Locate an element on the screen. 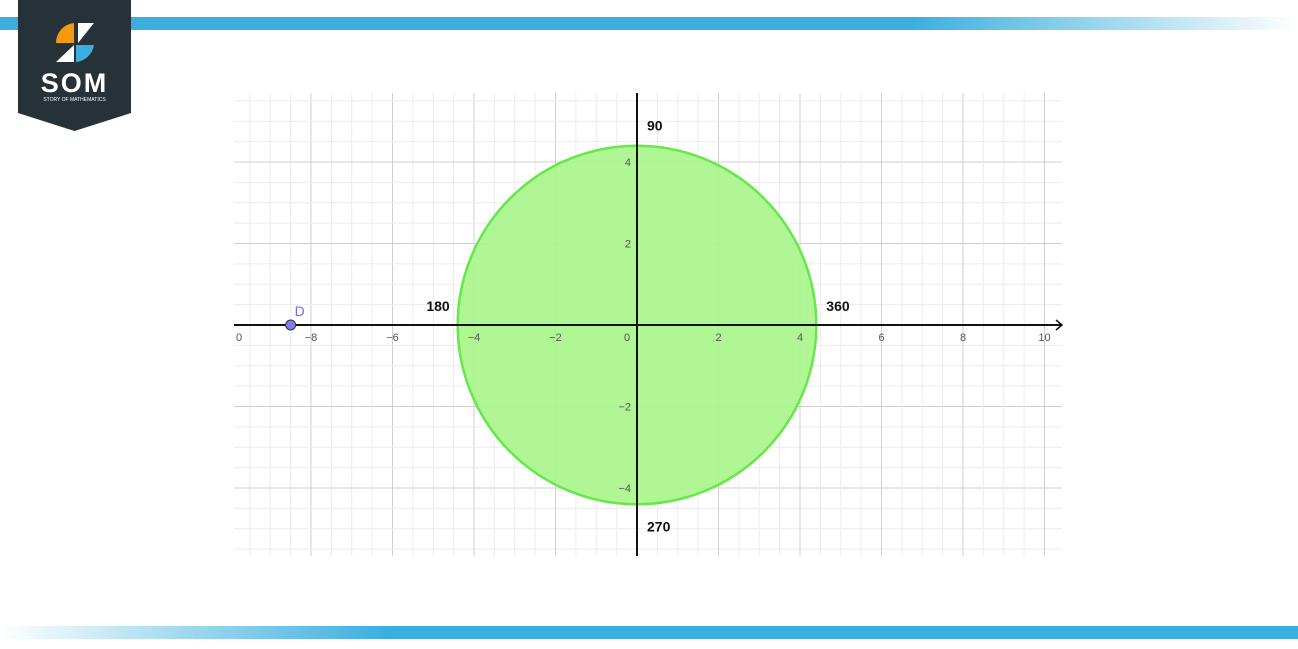 The width and height of the screenshot is (1298, 649). y-tick-label: 2 is located at coordinates (628, 245).